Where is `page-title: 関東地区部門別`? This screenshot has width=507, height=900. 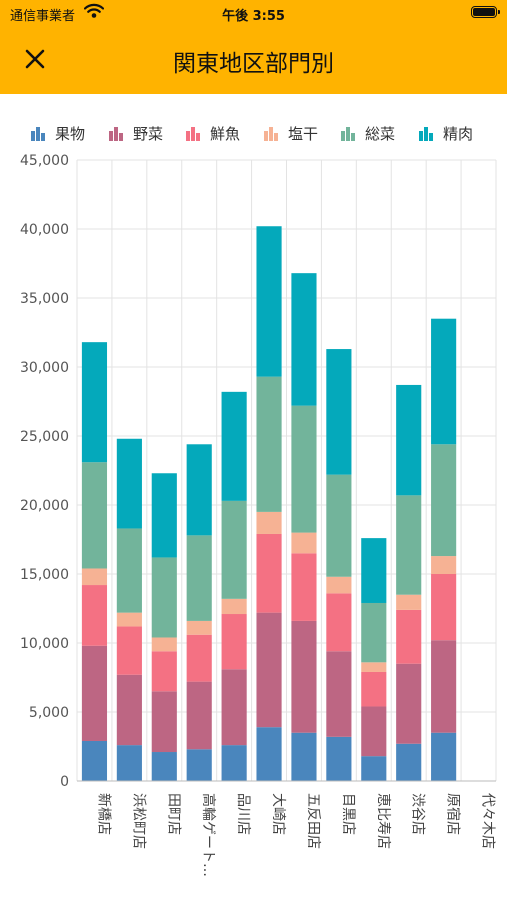
page-title: 関東地区部門別 is located at coordinates (253, 64).